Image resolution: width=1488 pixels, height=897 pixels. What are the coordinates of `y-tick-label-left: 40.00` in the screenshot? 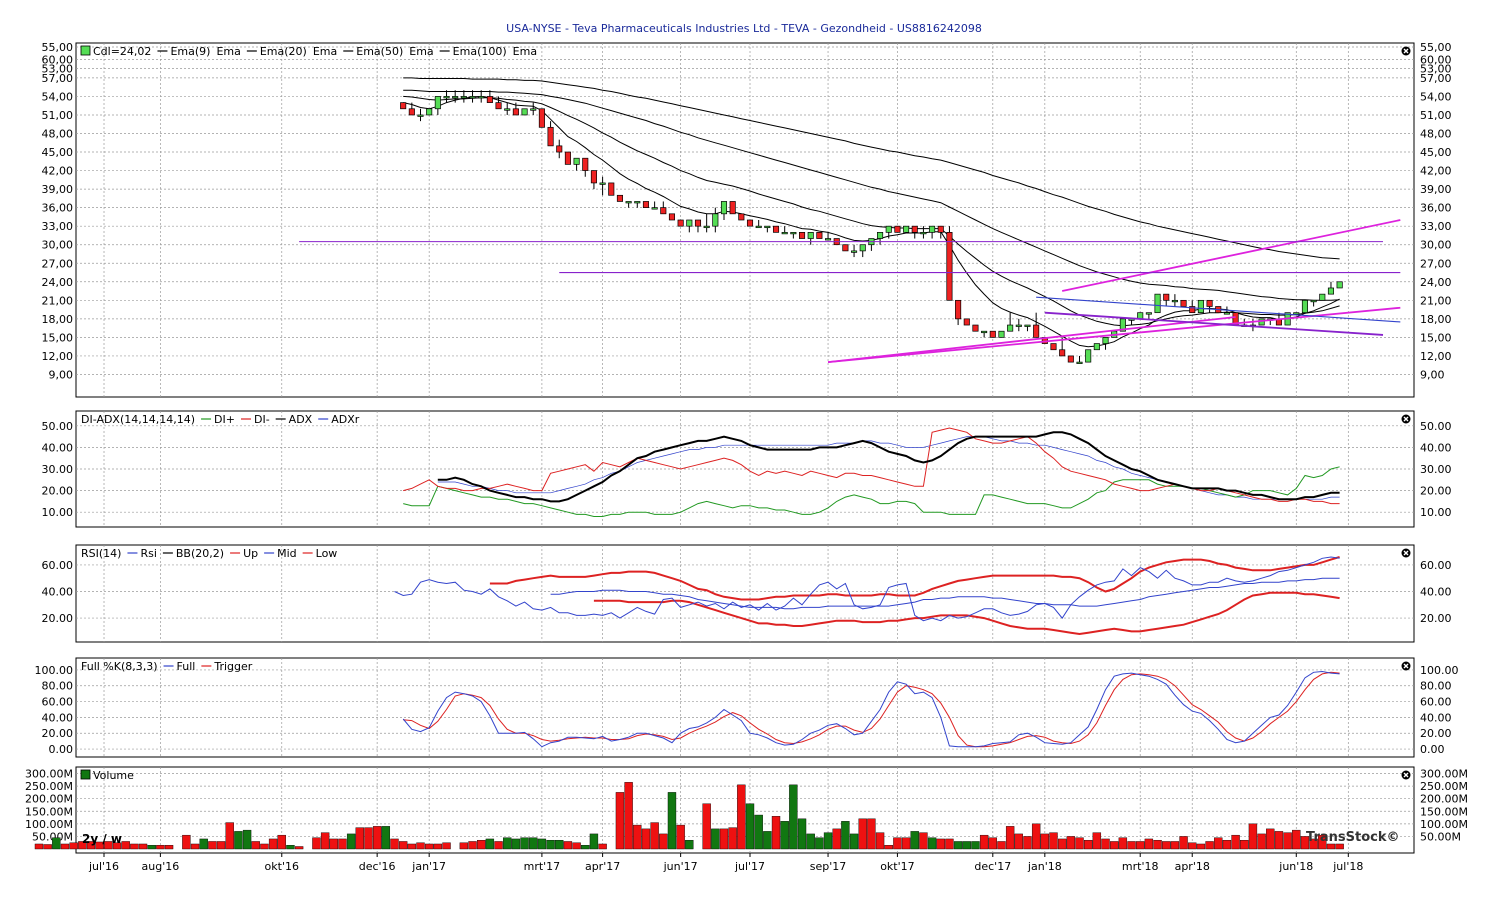 It's located at (58, 592).